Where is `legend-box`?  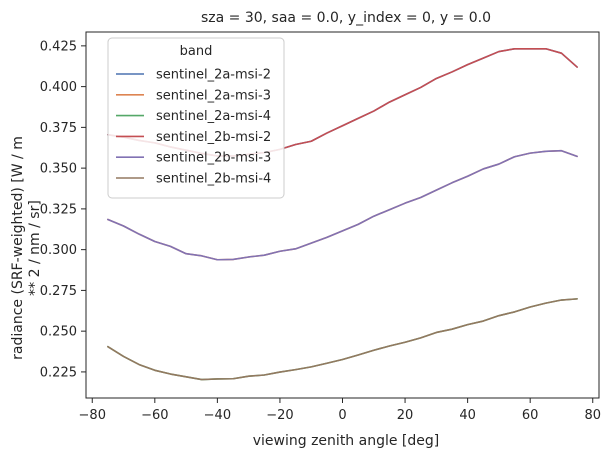
legend-box is located at coordinates (196, 118).